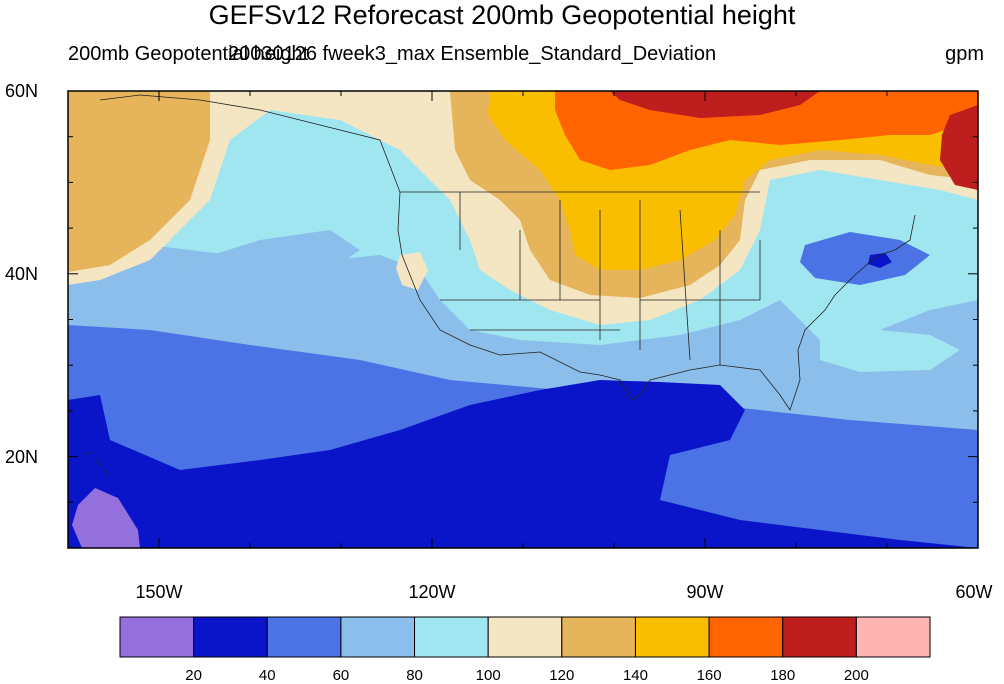  I want to click on lat-label: 40N, so click(21, 273).